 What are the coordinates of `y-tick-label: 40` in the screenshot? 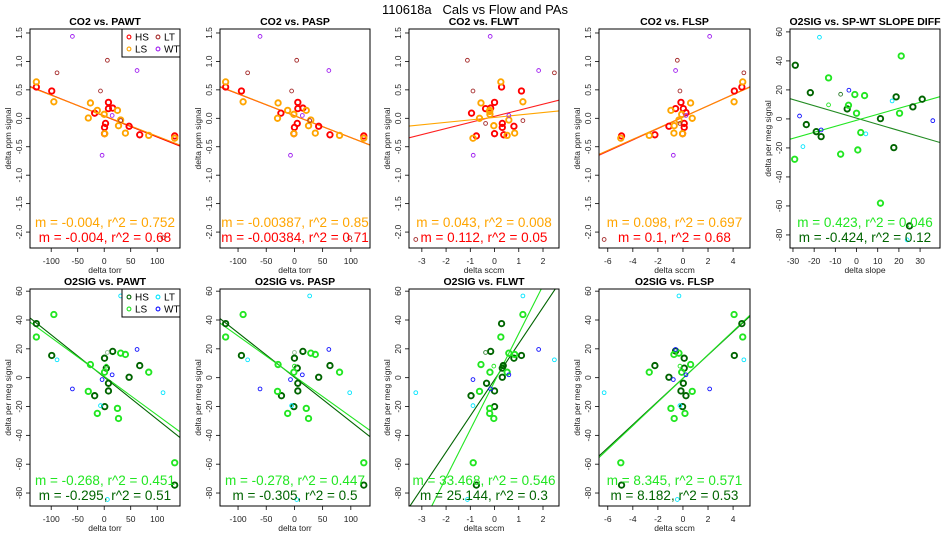 It's located at (588, 320).